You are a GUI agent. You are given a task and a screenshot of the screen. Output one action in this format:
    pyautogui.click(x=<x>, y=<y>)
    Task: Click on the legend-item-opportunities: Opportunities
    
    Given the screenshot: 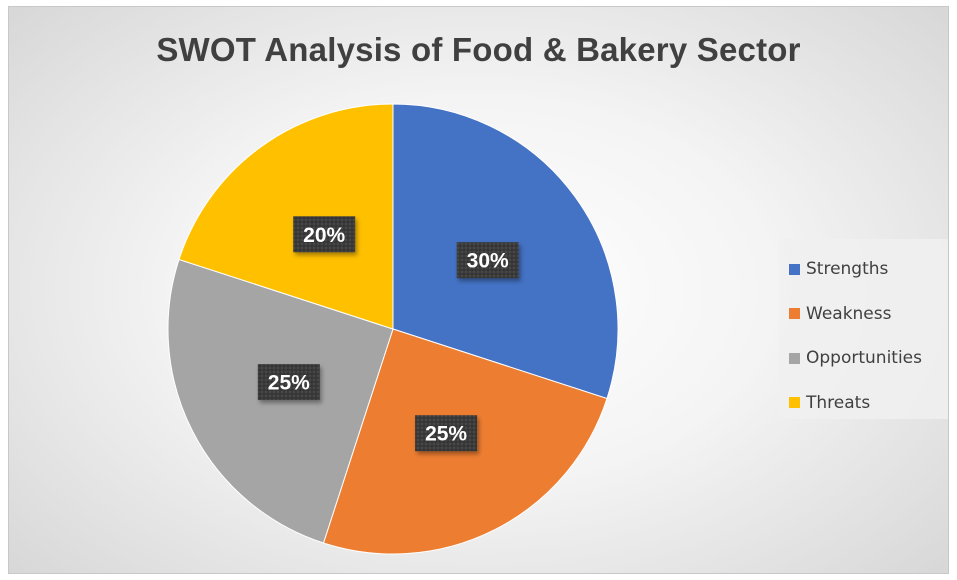 What is the action you would take?
    pyautogui.click(x=868, y=358)
    